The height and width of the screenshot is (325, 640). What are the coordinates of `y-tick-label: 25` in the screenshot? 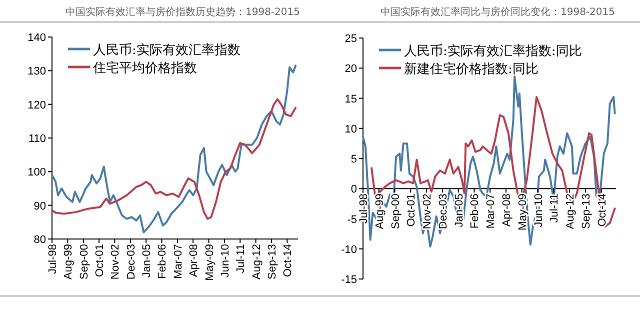 It's located at (350, 39).